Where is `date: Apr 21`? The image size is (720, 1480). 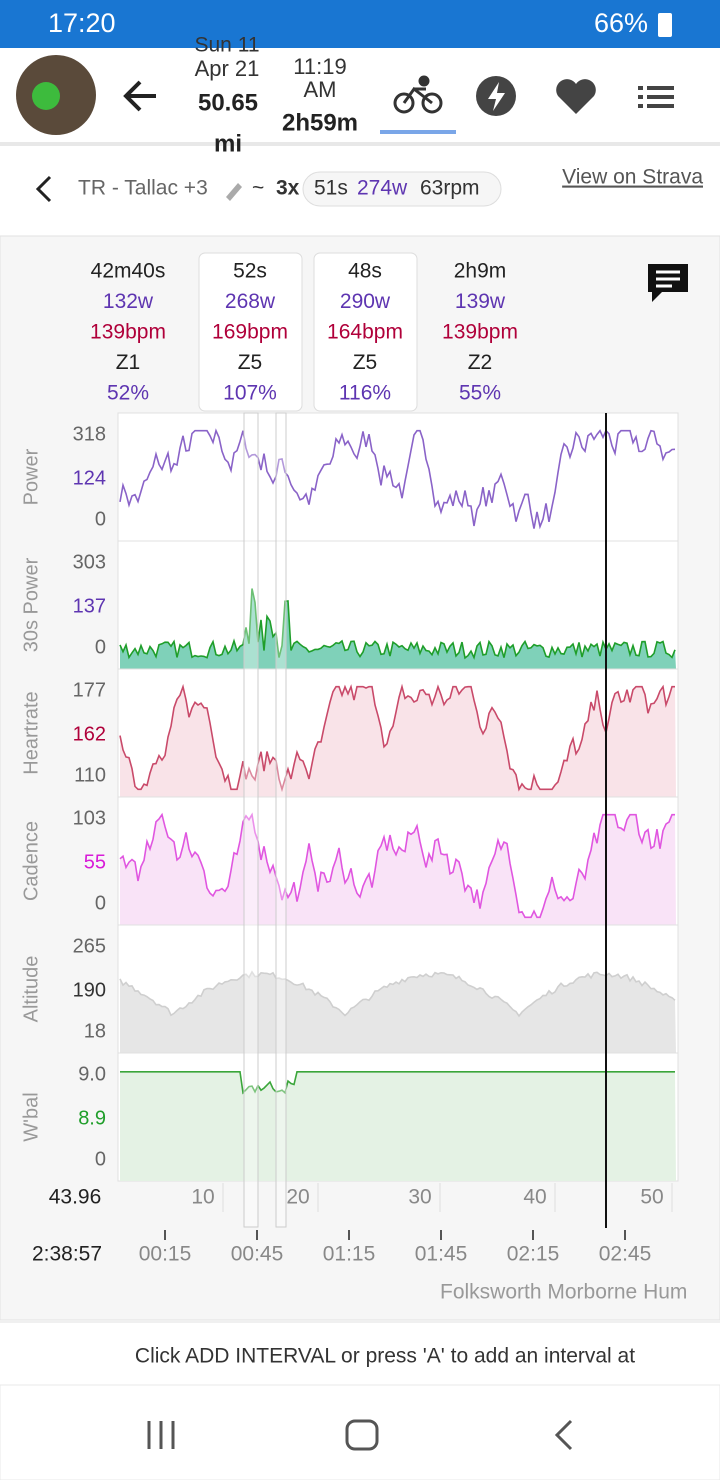 date: Apr 21 is located at coordinates (227, 68).